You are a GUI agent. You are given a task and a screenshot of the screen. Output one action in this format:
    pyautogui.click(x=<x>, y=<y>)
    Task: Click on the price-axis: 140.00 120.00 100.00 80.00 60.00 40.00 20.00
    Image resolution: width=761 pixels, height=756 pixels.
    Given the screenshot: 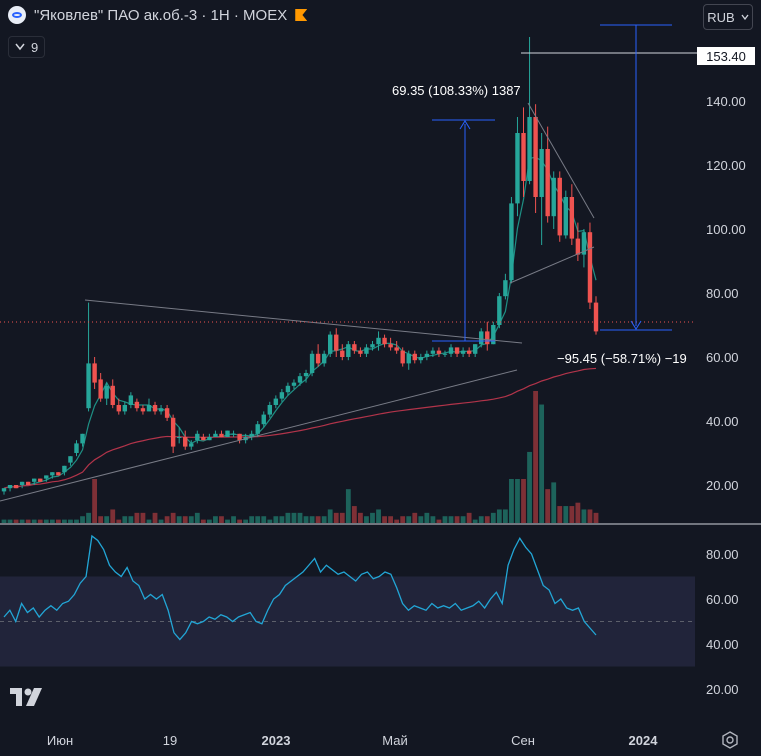 What is the action you would take?
    pyautogui.click(x=726, y=293)
    